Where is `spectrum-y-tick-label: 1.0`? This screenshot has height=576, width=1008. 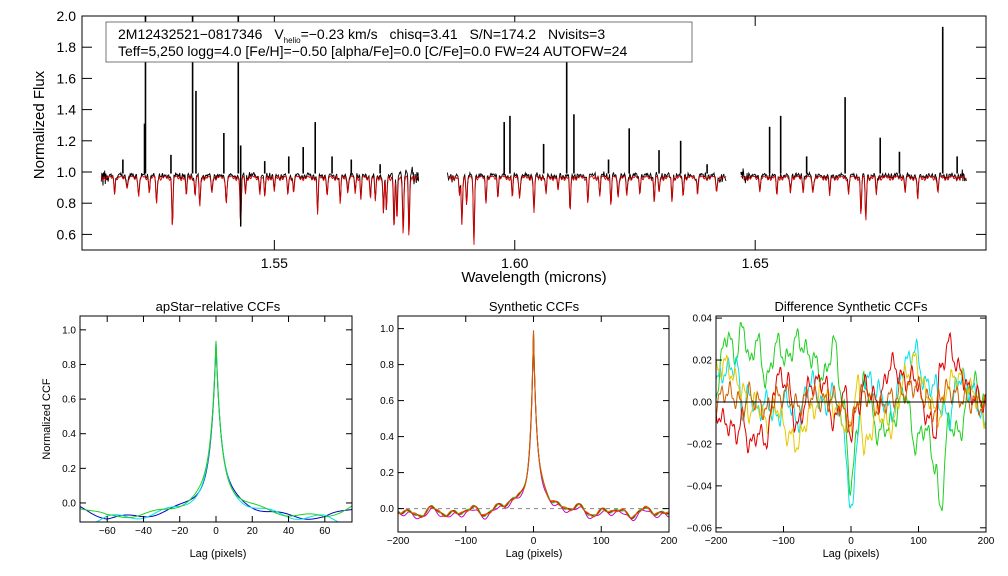
spectrum-y-tick-label: 1.0 is located at coordinates (67, 172).